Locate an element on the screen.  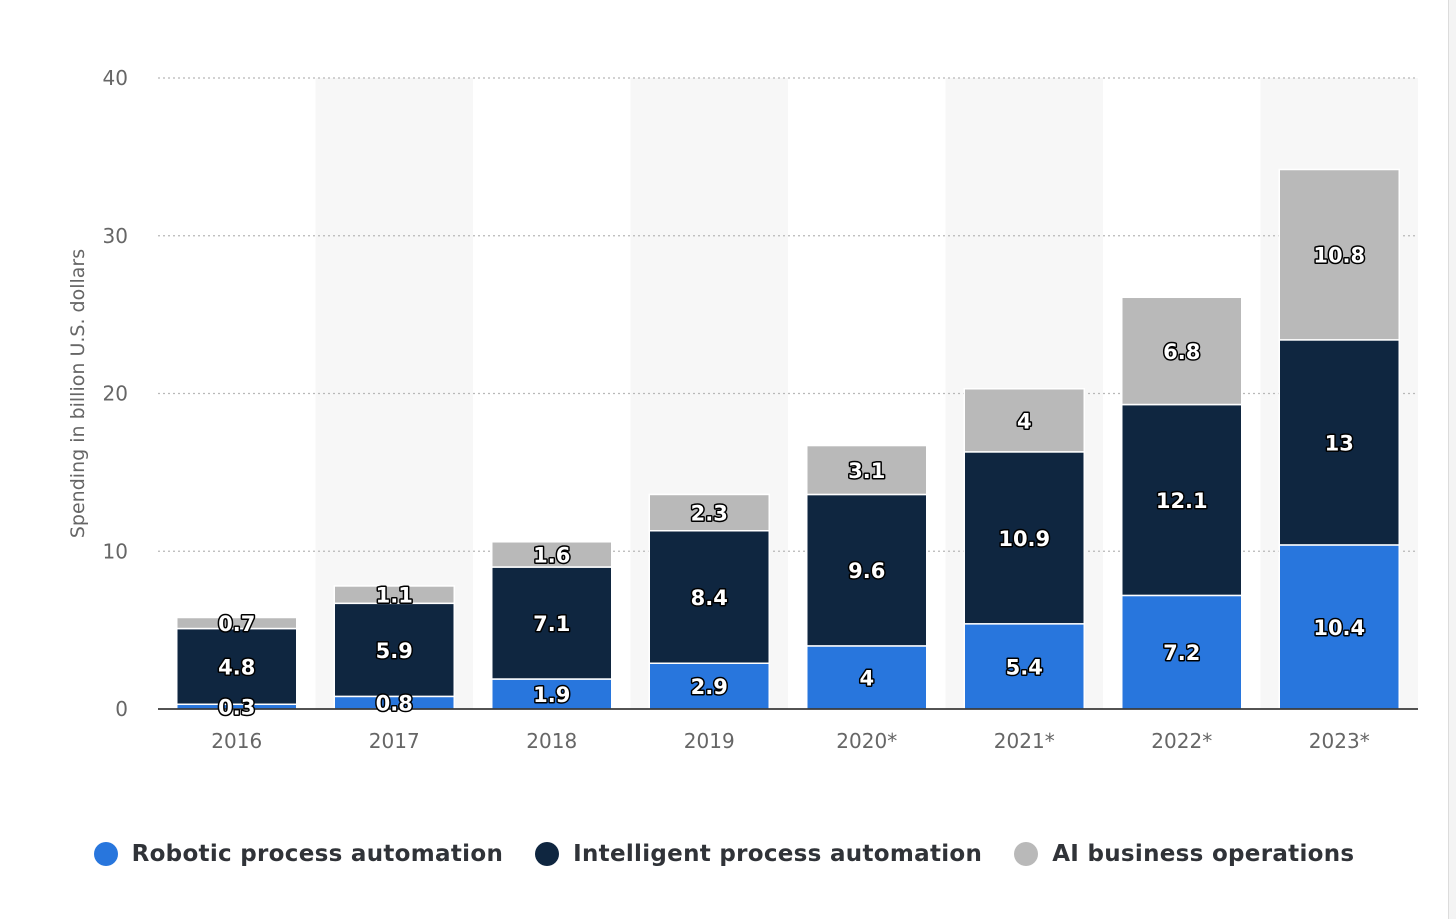
data-label: 4.8 is located at coordinates (236, 667).